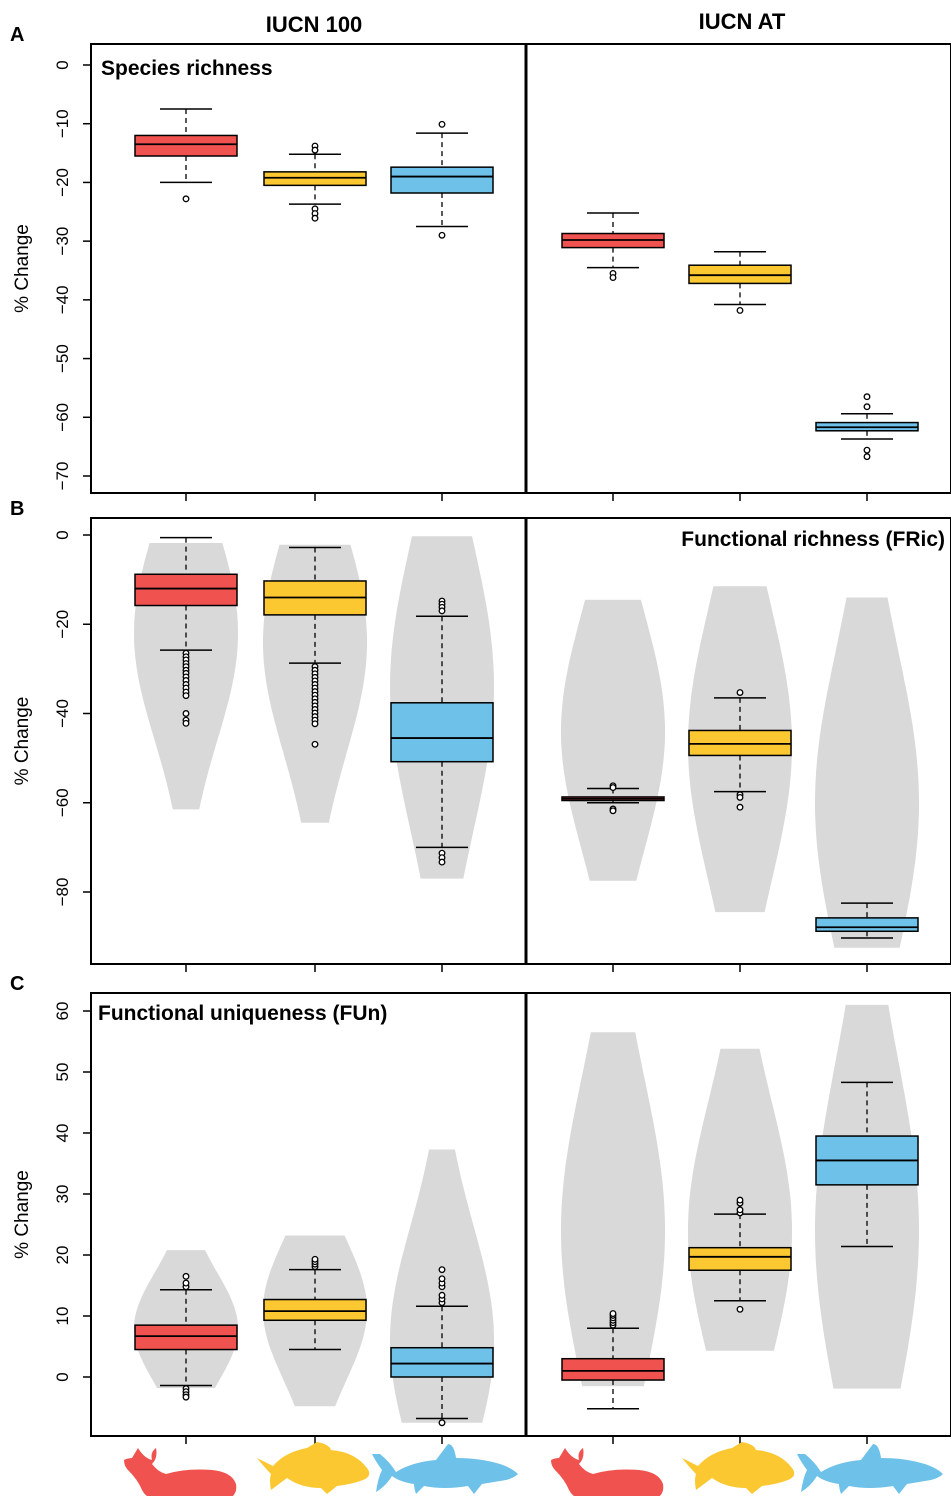 The height and width of the screenshot is (1496, 951). I want to click on whale-silhouette-icon, so click(607, 1472).